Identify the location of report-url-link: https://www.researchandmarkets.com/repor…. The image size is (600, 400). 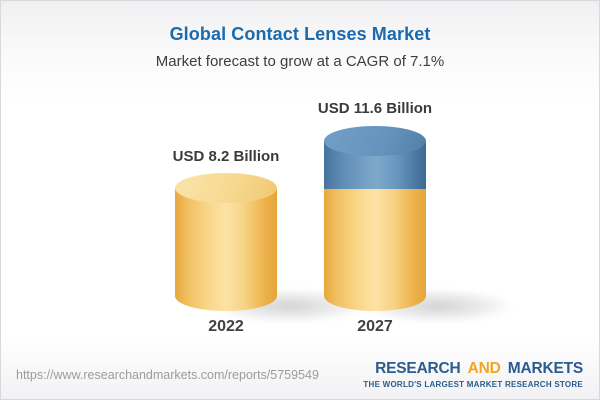
(167, 375).